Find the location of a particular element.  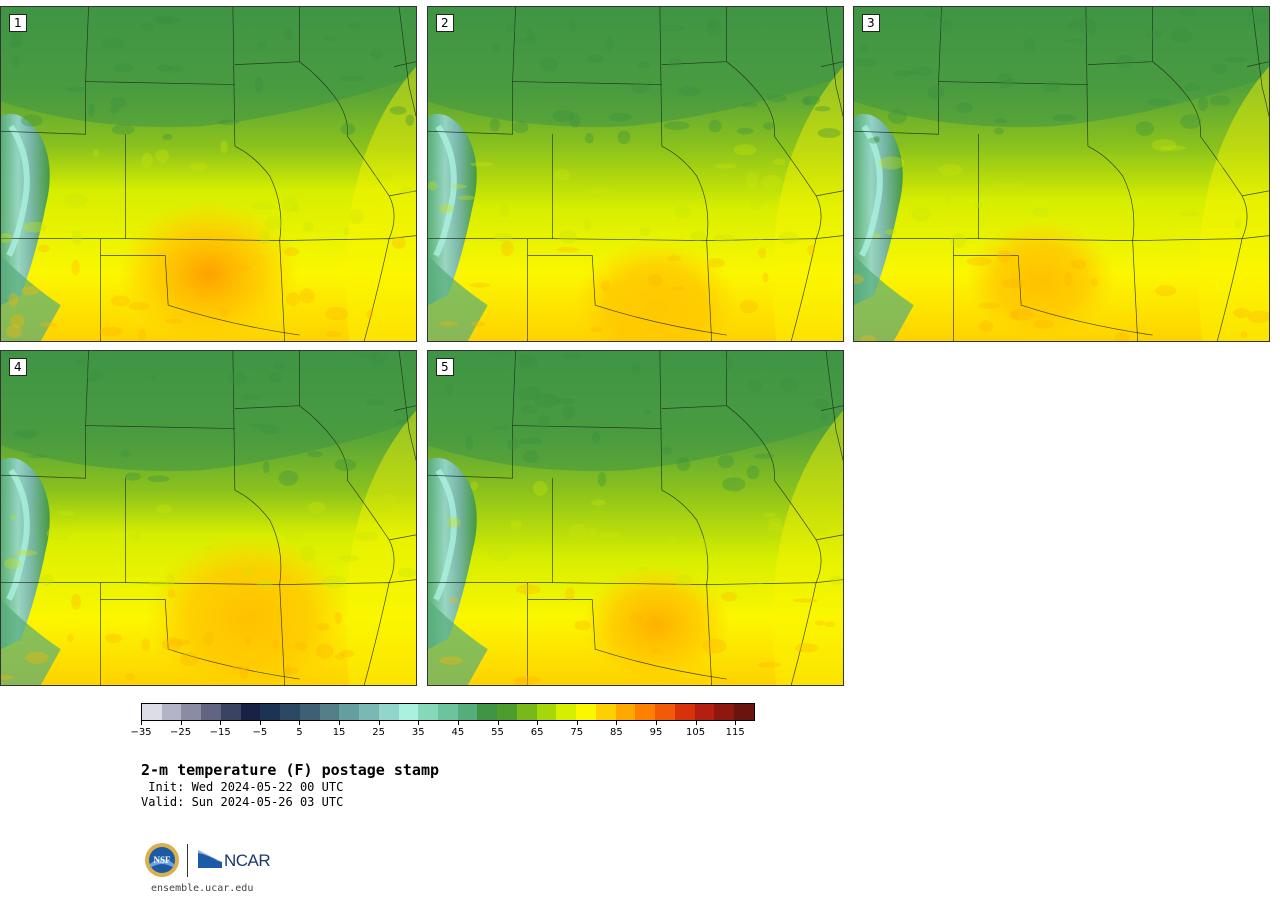

colorbar-tick-label: 45 is located at coordinates (458, 732).